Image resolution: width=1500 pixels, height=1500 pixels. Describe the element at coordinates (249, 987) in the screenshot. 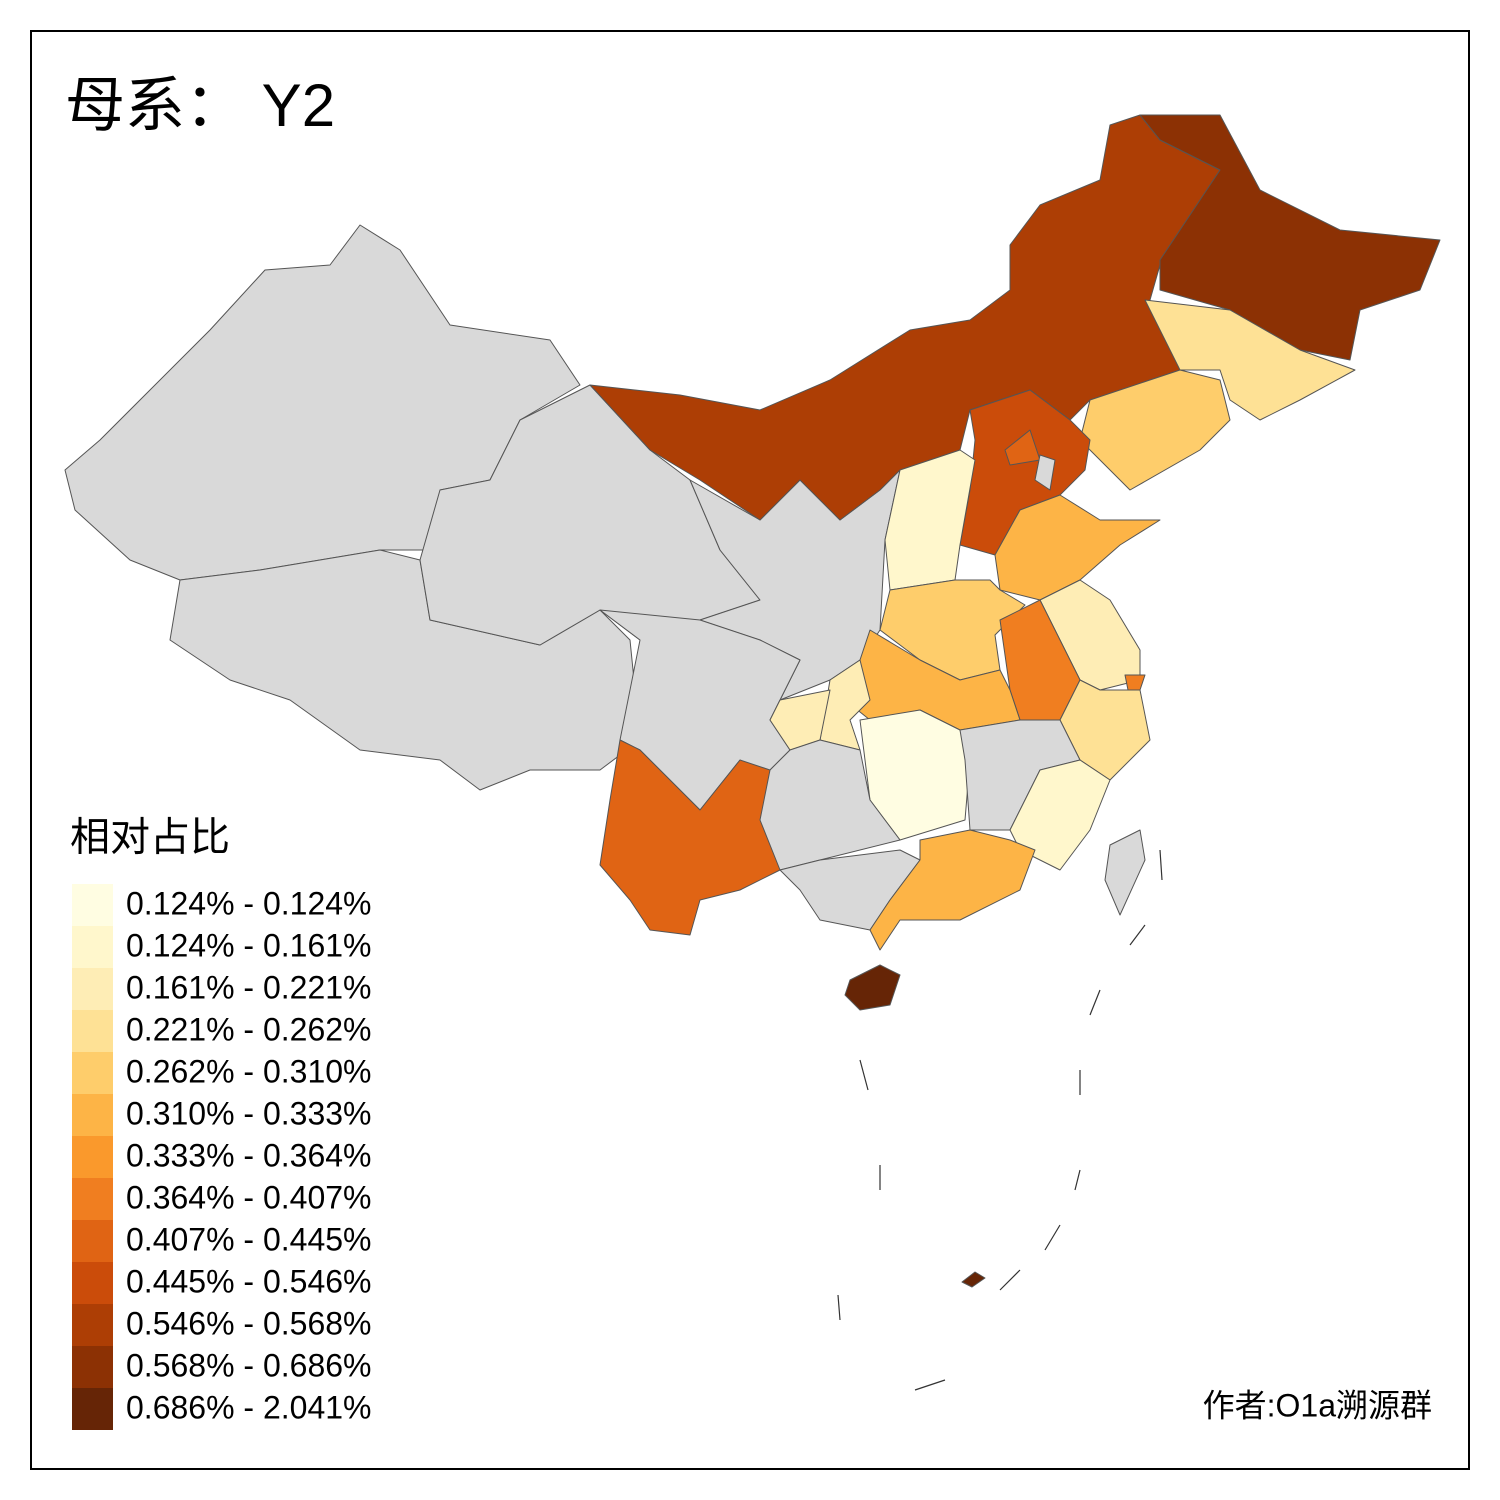

I see `legend-label: 0.161% - 0.221%` at that location.